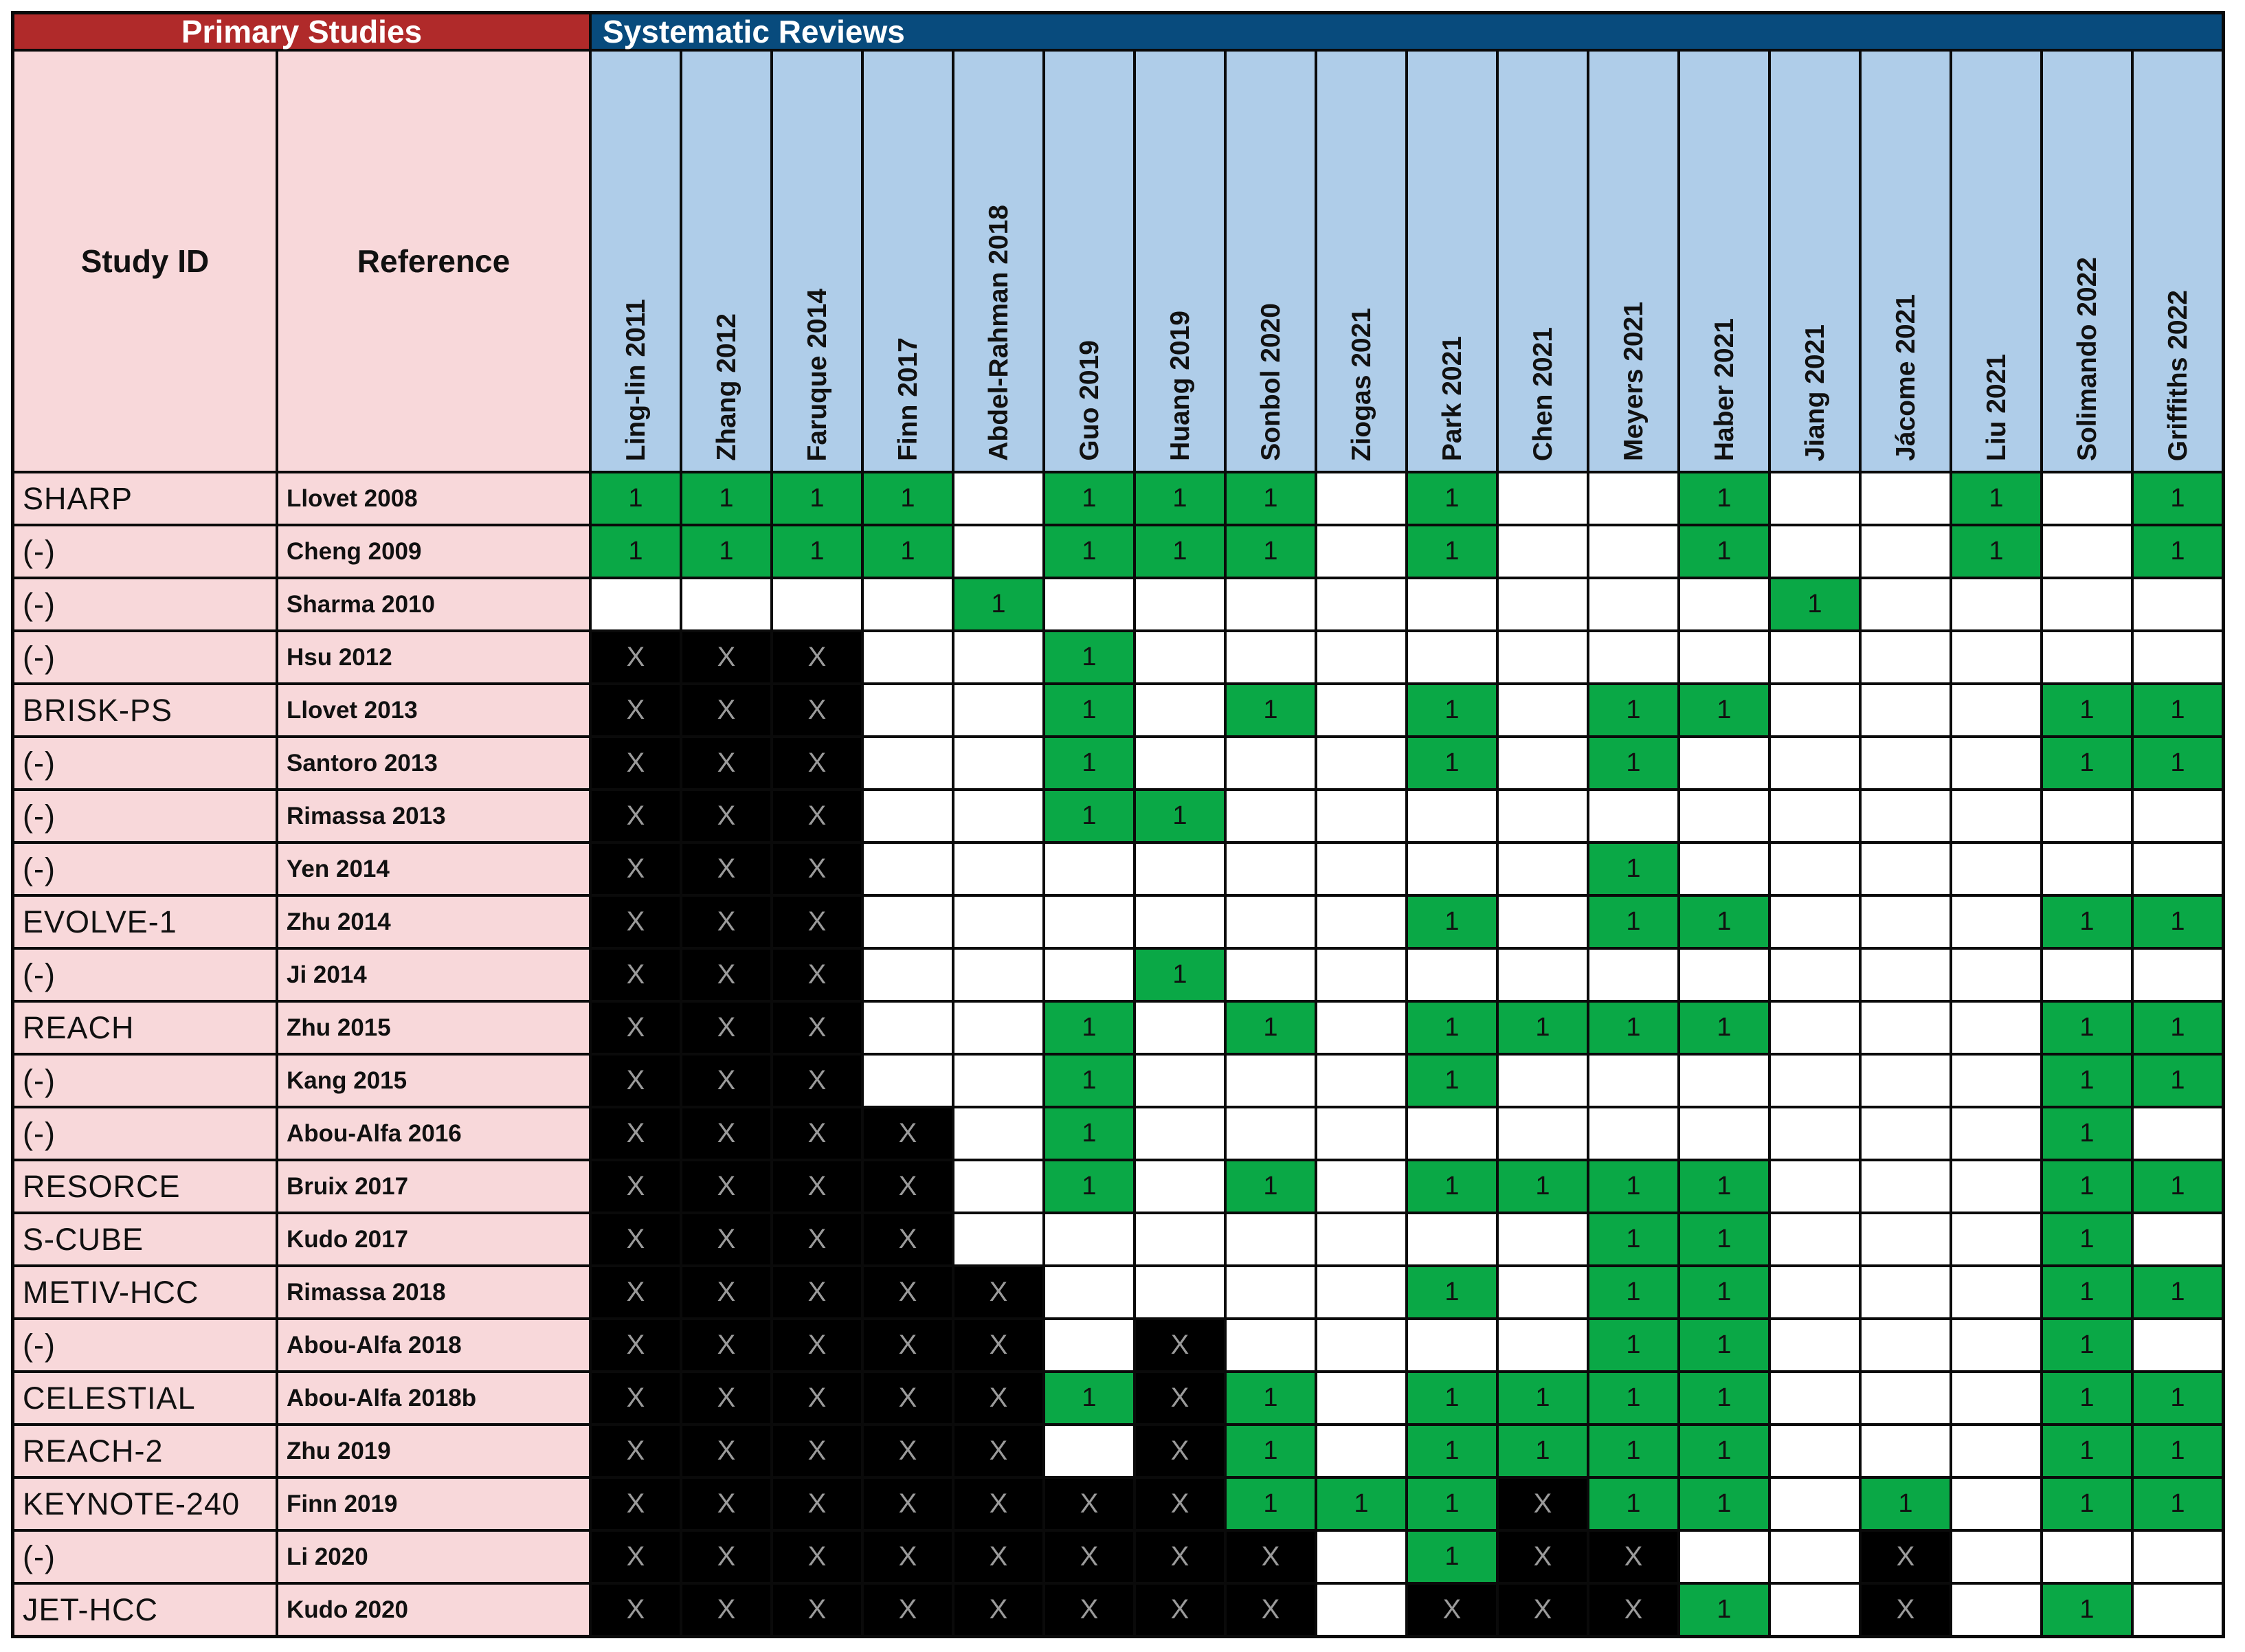 The image size is (2245, 1652). What do you see at coordinates (145, 261) in the screenshot?
I see `study-id-header-label: Study ID` at bounding box center [145, 261].